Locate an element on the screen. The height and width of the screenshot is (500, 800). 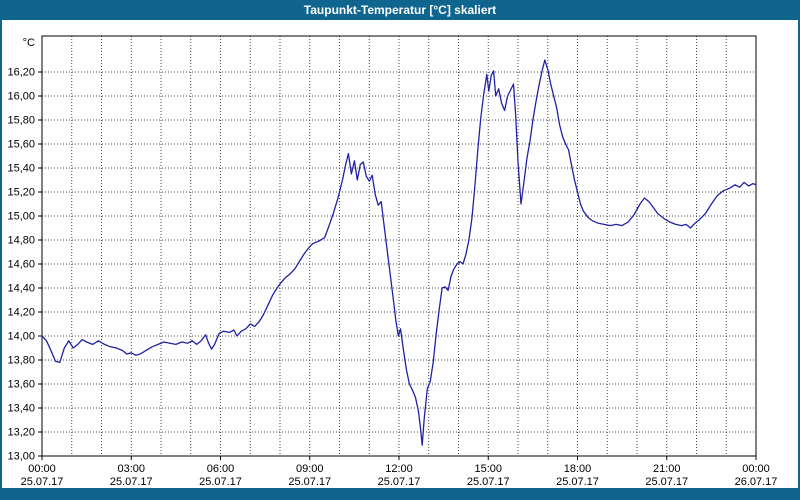
x-tick-time-label: 09:00 is located at coordinates (310, 469).